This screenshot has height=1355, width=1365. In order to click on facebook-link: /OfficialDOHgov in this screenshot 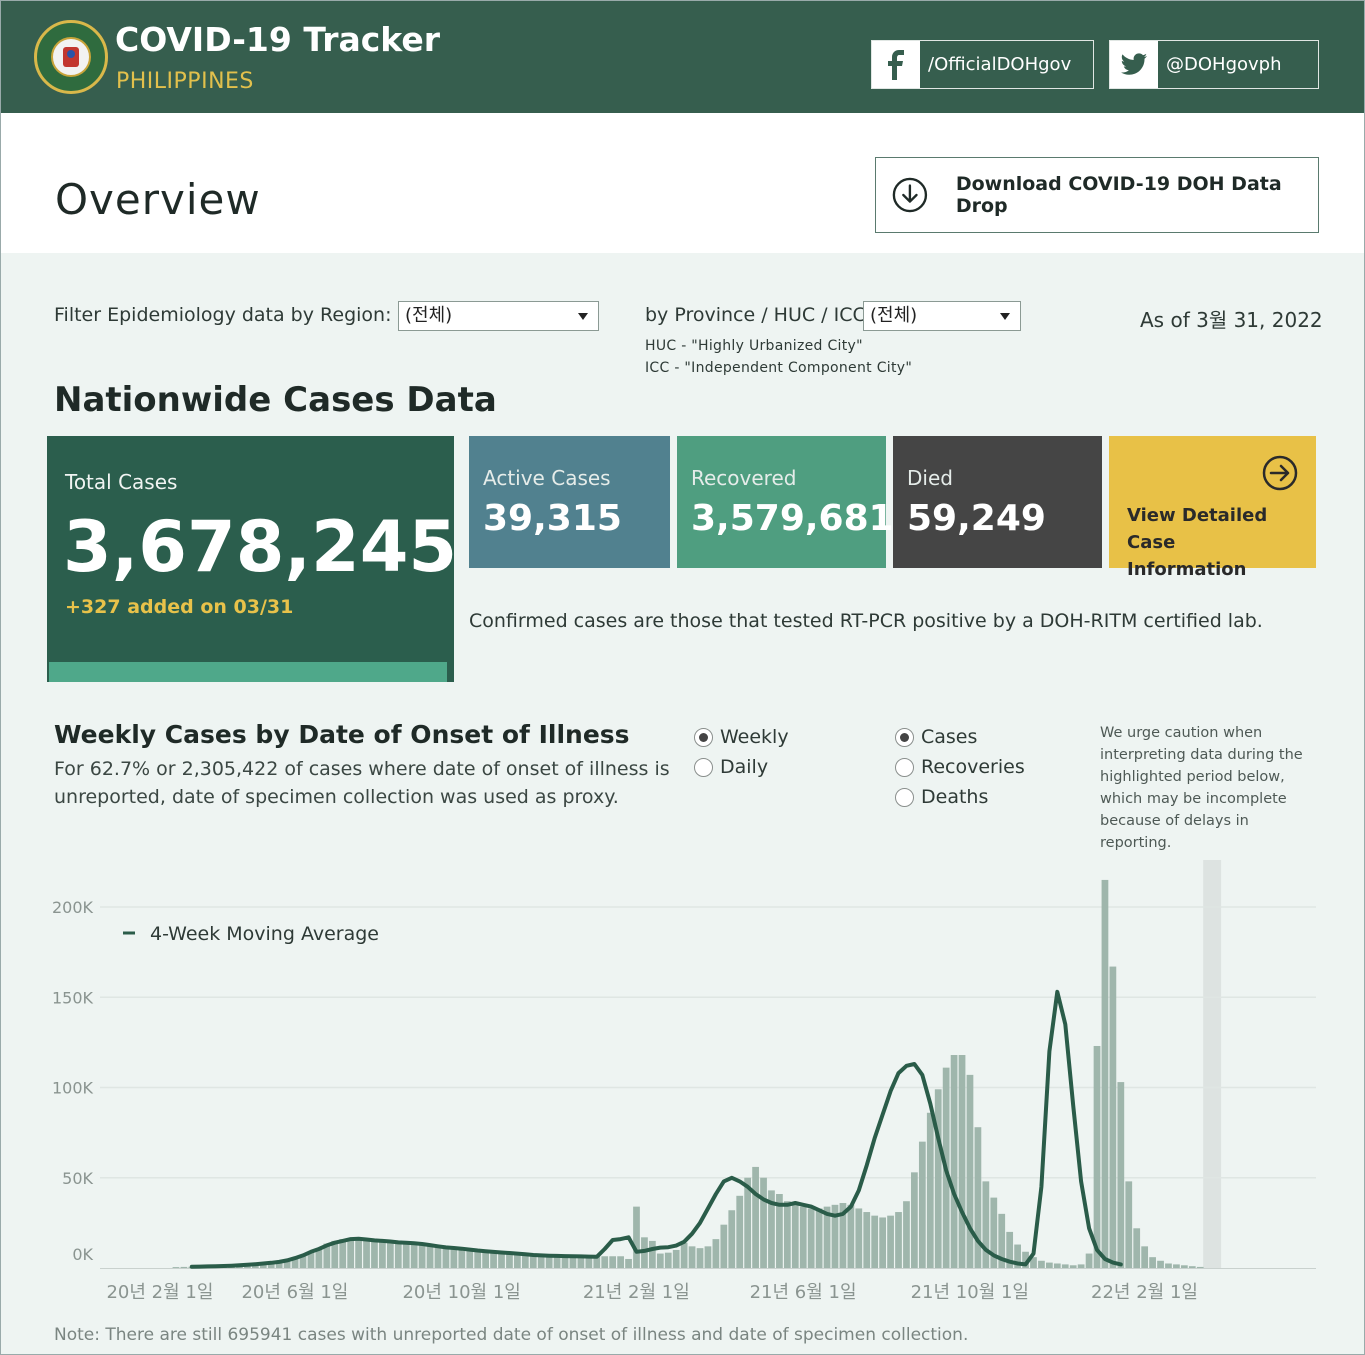, I will do `click(982, 64)`.